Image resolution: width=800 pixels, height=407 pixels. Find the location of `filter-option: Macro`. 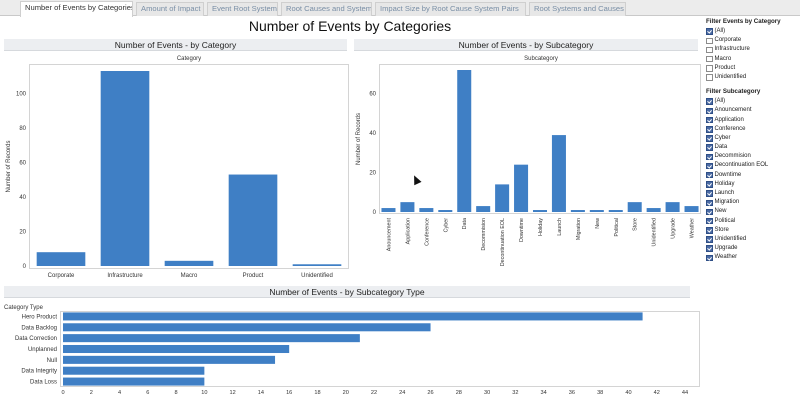

filter-option: Macro is located at coordinates (752, 59).